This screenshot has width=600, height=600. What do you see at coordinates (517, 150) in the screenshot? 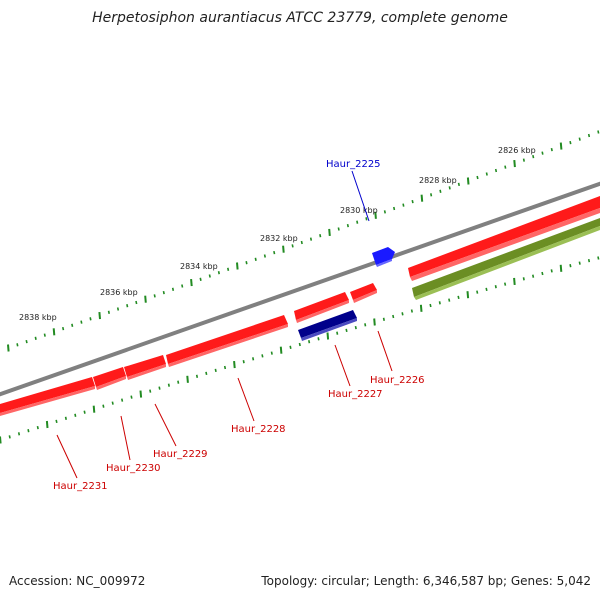
I see `kbp-label: 2826 kbp` at bounding box center [517, 150].